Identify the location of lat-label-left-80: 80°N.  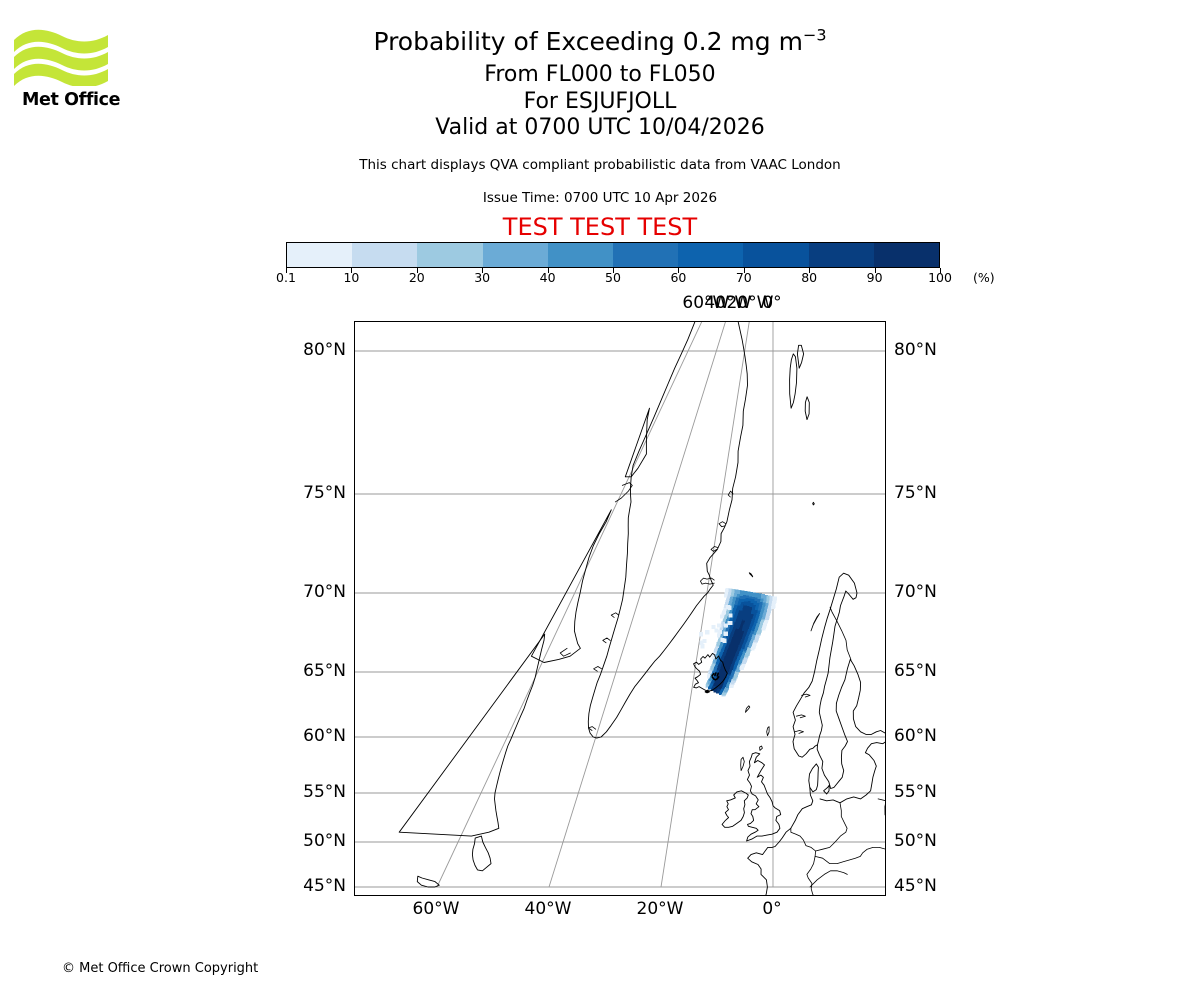
(324, 350).